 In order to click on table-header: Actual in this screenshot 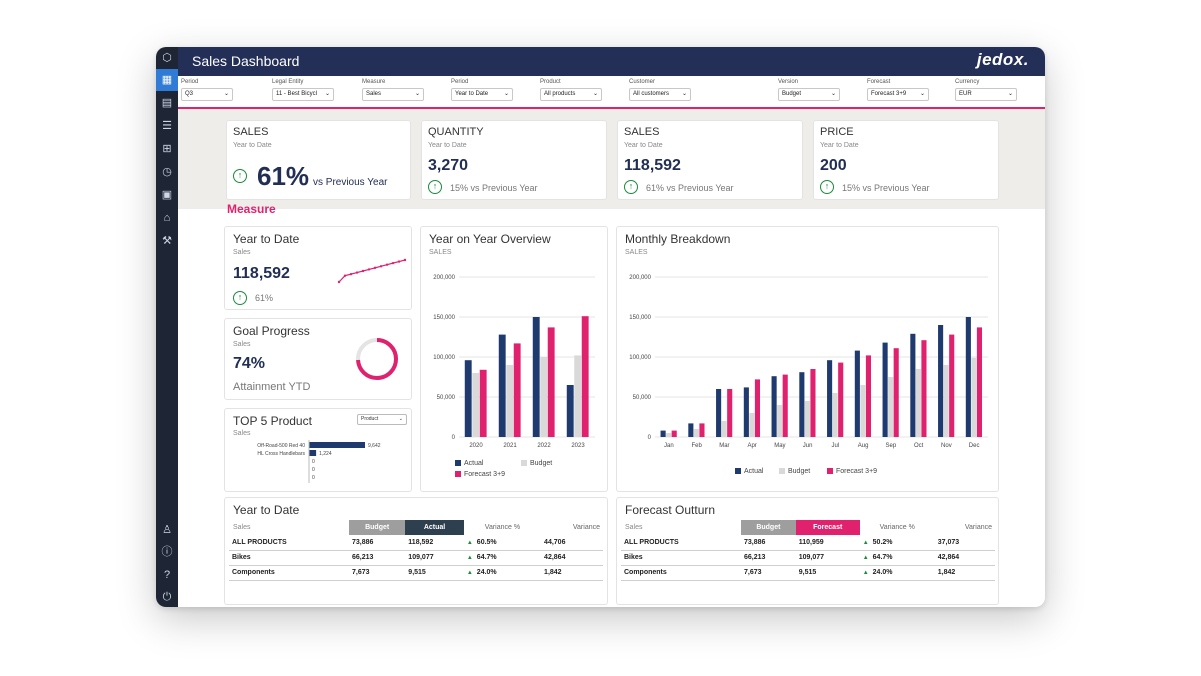, I will do `click(434, 527)`.